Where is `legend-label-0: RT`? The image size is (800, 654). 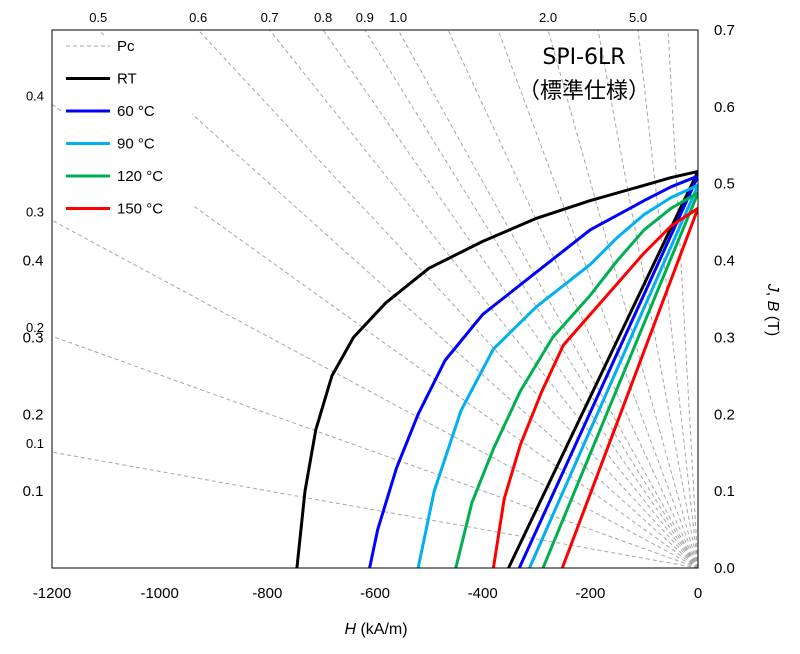 legend-label-0: RT is located at coordinates (127, 79).